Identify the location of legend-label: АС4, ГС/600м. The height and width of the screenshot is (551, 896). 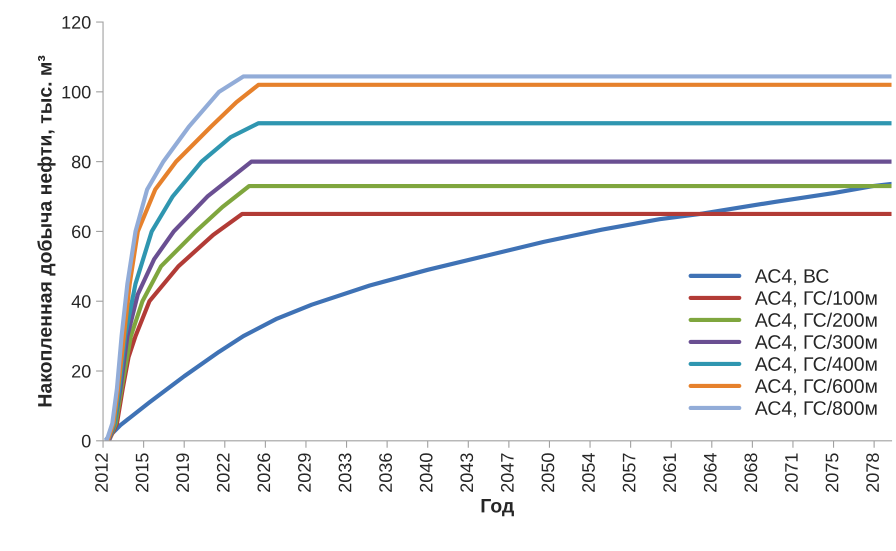
(815, 387).